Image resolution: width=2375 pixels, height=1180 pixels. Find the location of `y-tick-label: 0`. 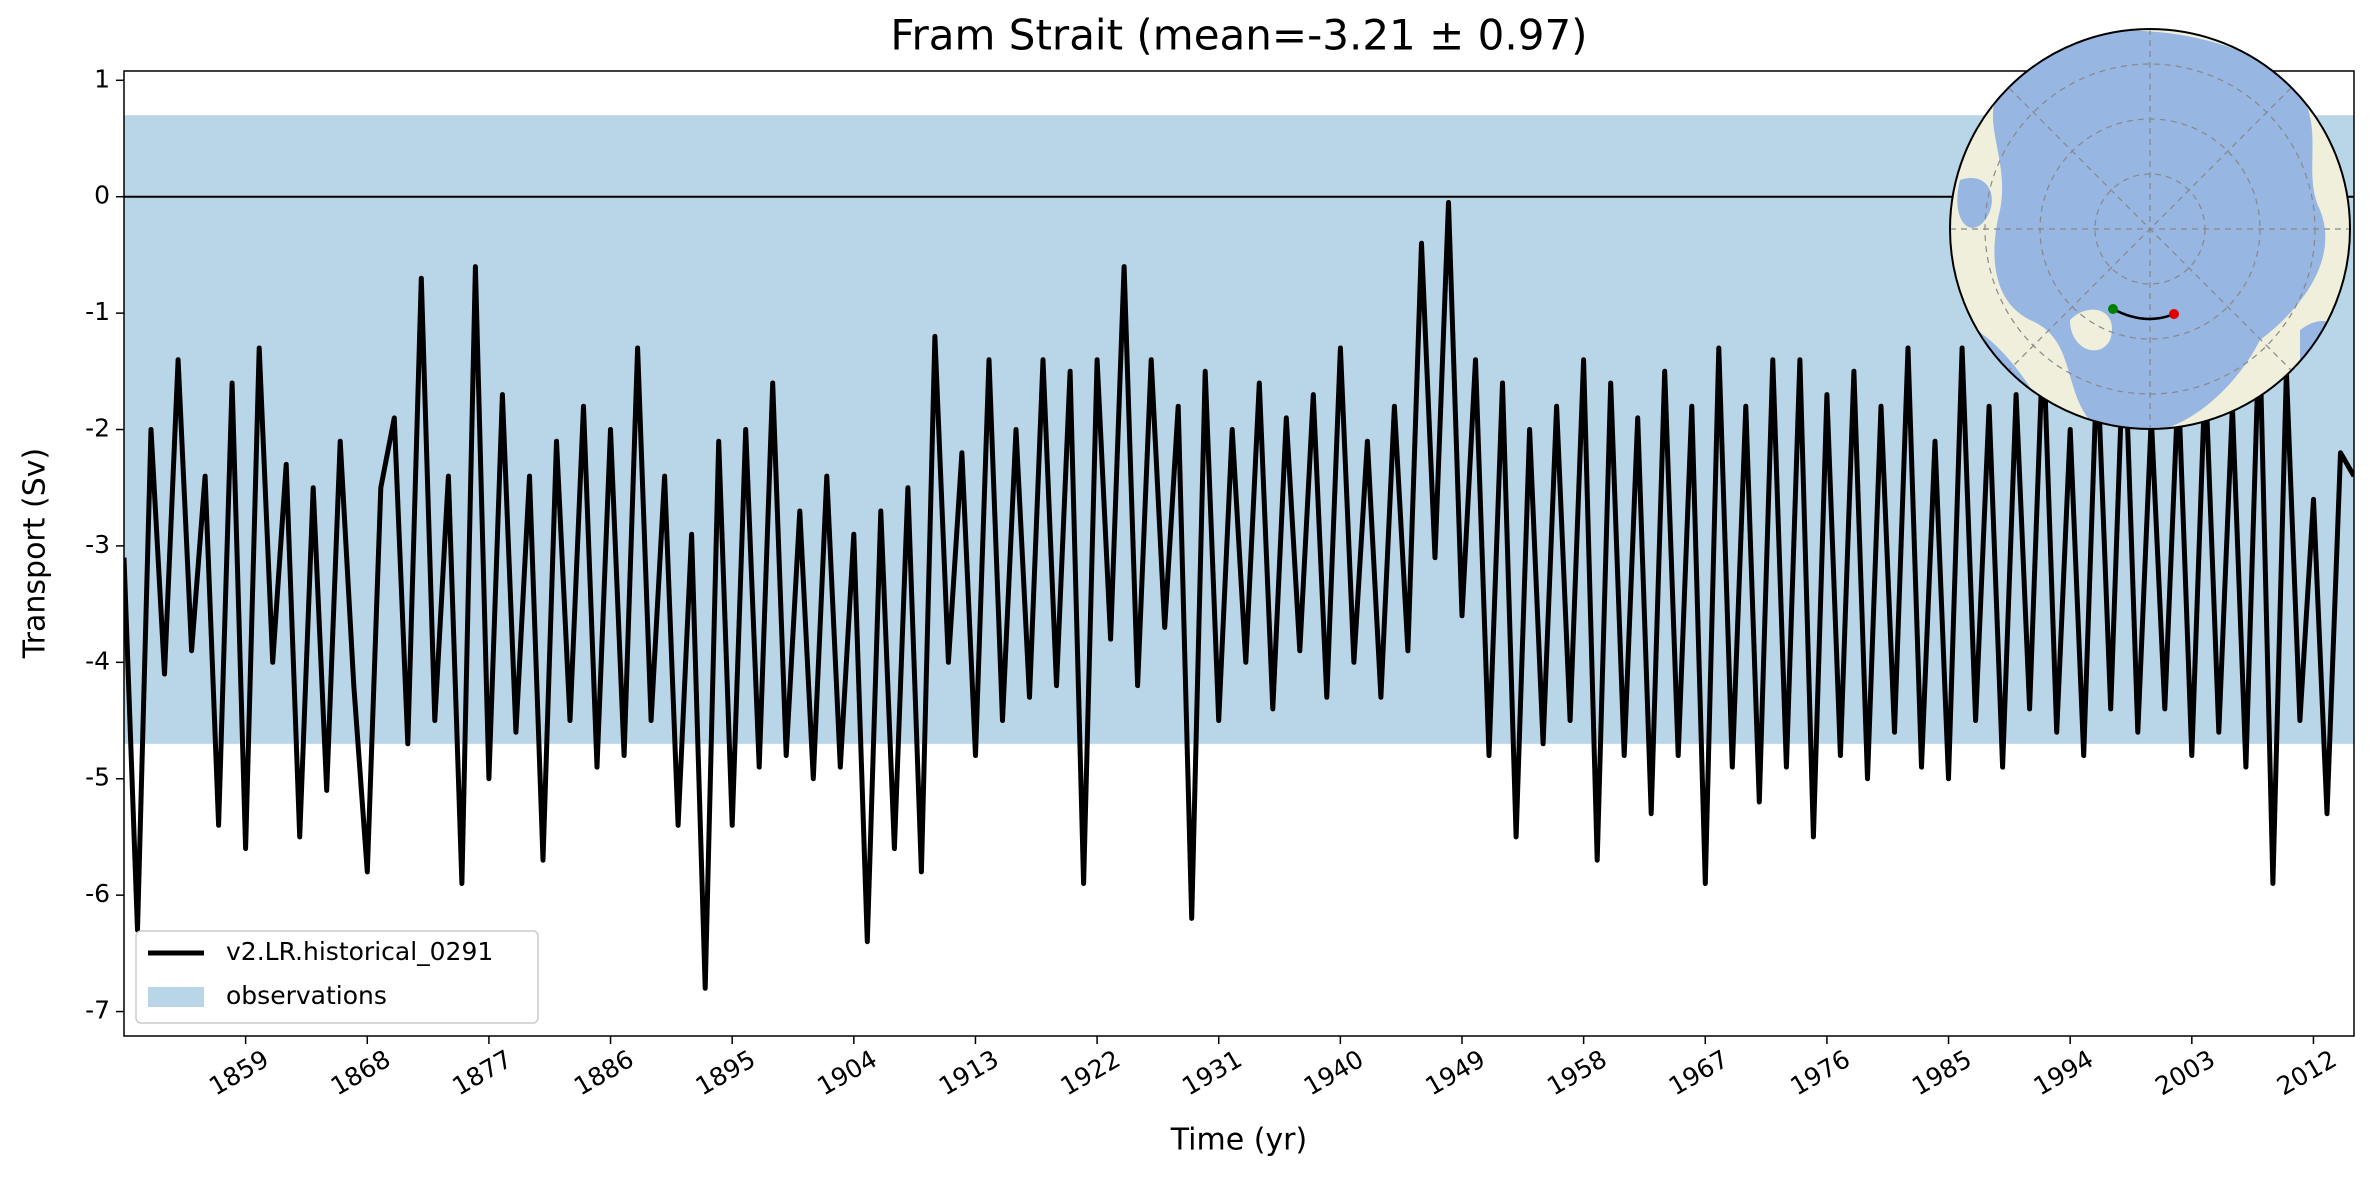

y-tick-label: 0 is located at coordinates (102, 195).